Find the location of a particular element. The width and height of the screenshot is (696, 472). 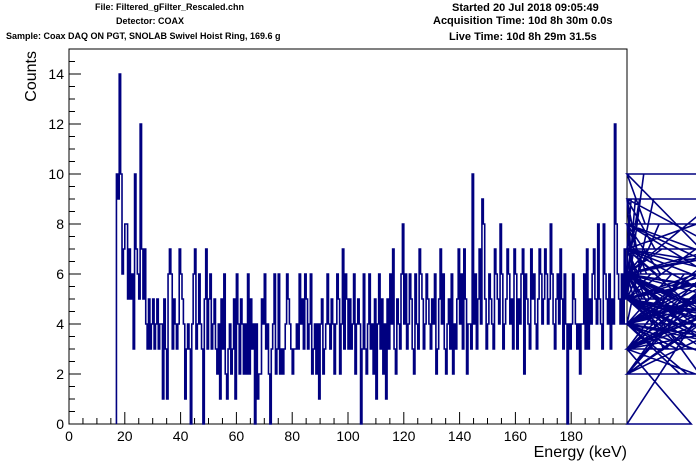

x-tick-label: 60 is located at coordinates (237, 436).